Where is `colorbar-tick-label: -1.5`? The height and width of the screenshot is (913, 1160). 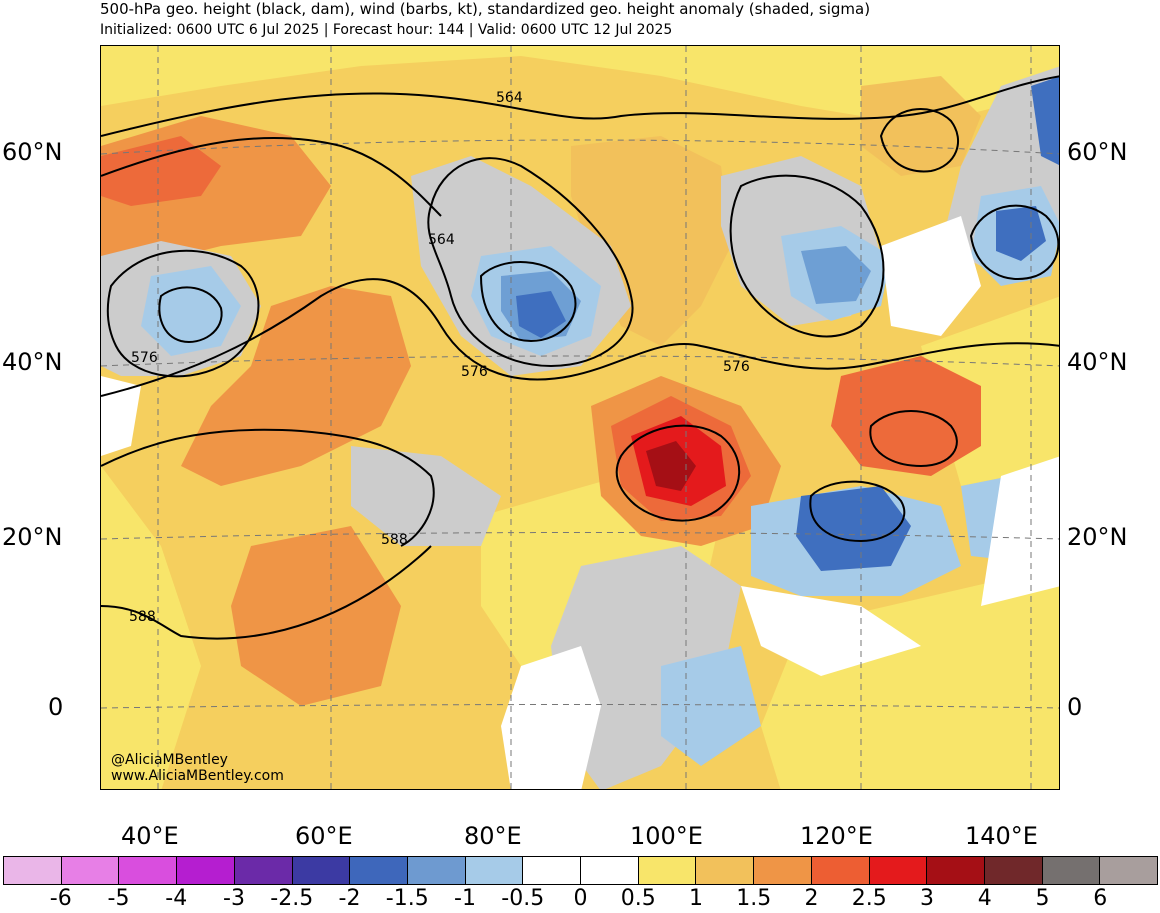
colorbar-tick-label: -1.5 is located at coordinates (407, 898).